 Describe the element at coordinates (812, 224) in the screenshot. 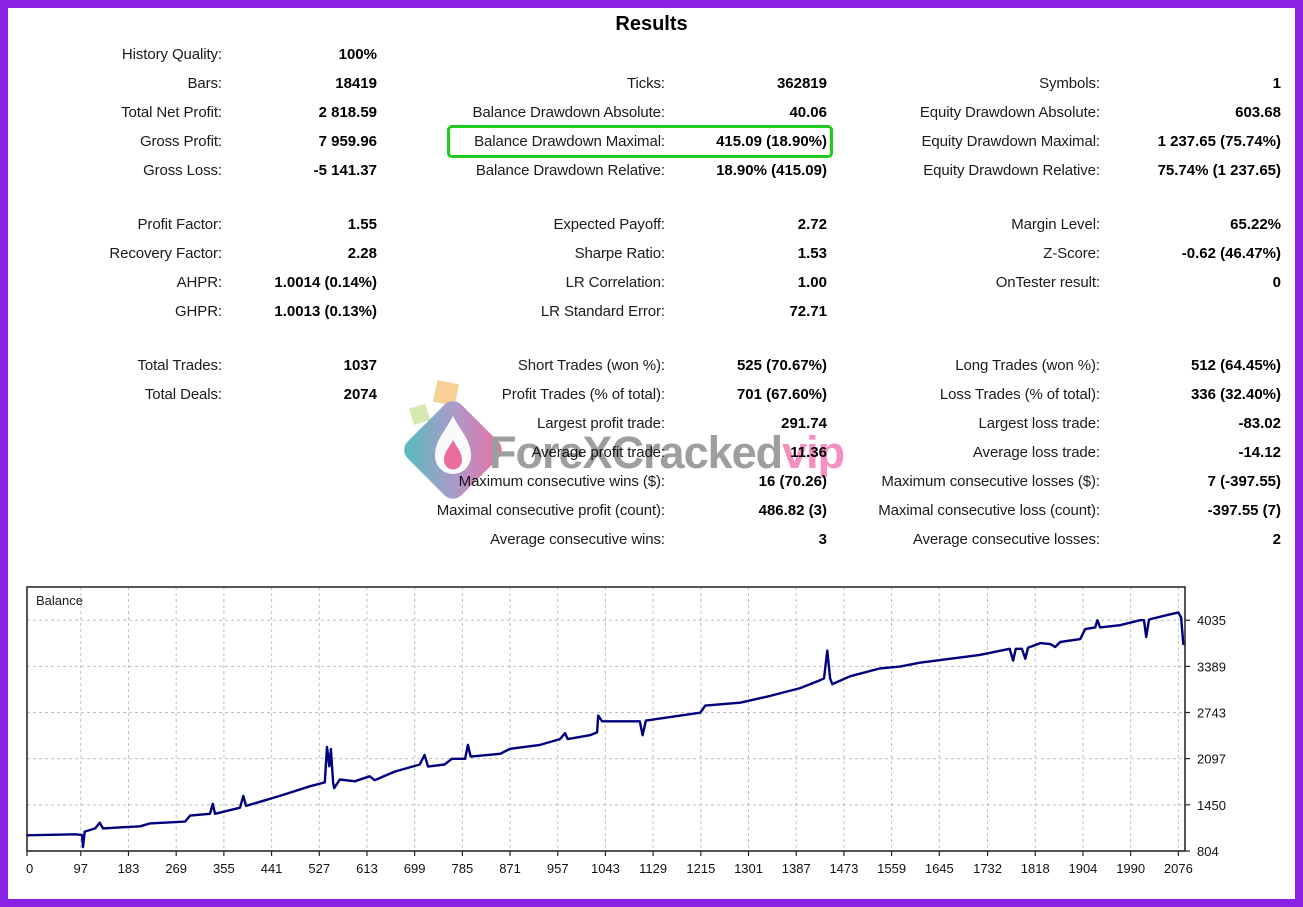

I see `stat-value: 2.72` at that location.